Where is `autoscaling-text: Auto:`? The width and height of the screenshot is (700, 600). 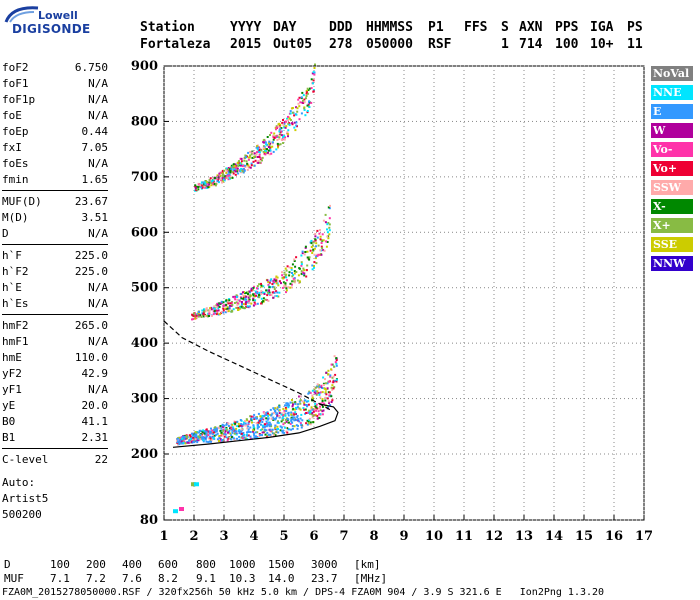 autoscaling-text: Auto: is located at coordinates (19, 482).